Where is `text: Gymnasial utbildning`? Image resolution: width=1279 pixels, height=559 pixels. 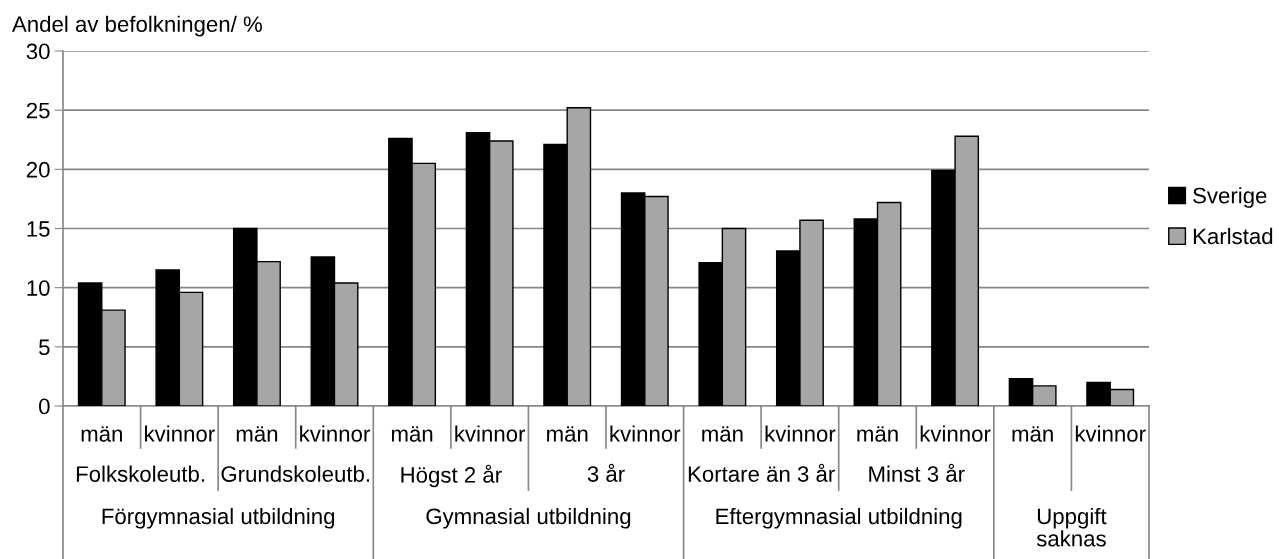 text: Gymnasial utbildning is located at coordinates (528, 518).